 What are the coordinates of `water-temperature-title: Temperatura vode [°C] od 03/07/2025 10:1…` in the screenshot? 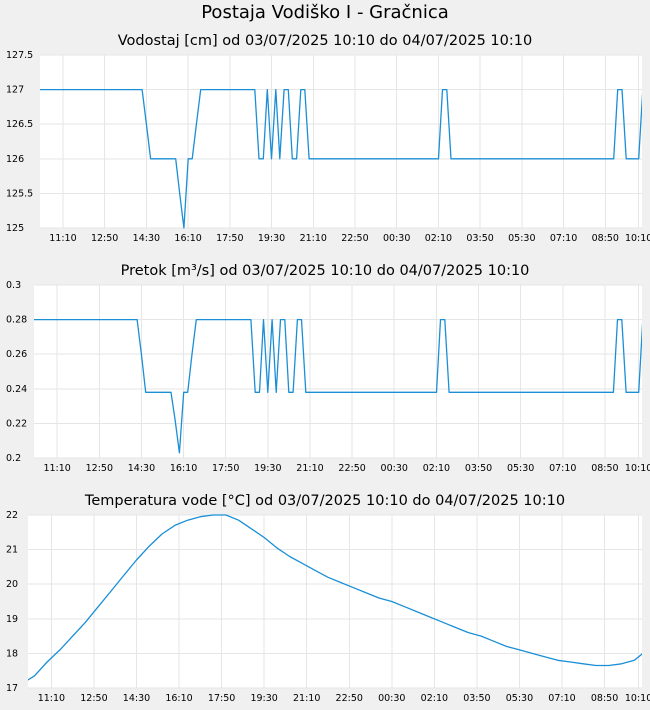 It's located at (324, 501).